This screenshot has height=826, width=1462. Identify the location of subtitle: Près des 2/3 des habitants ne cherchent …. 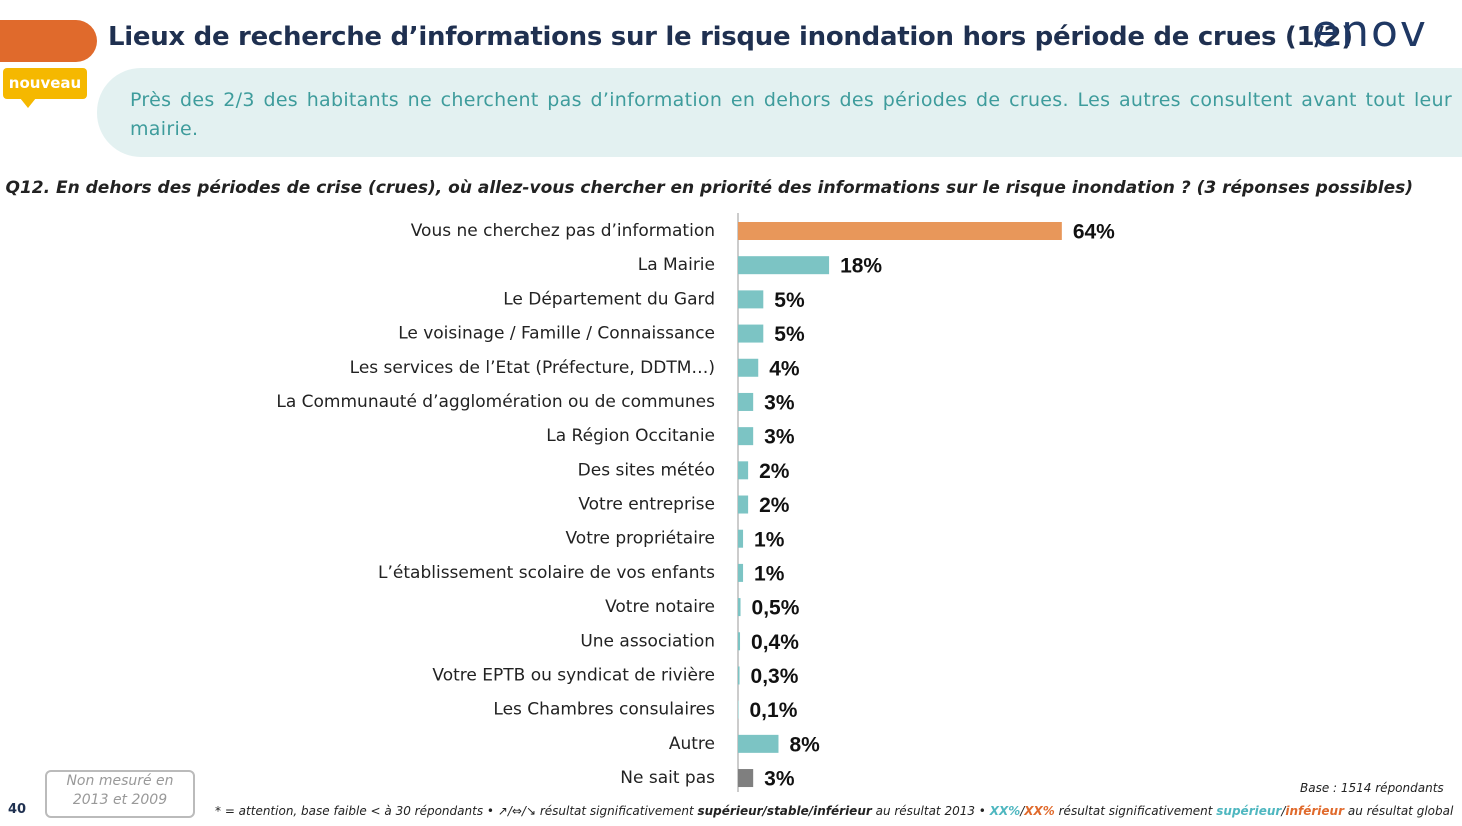
(791, 114).